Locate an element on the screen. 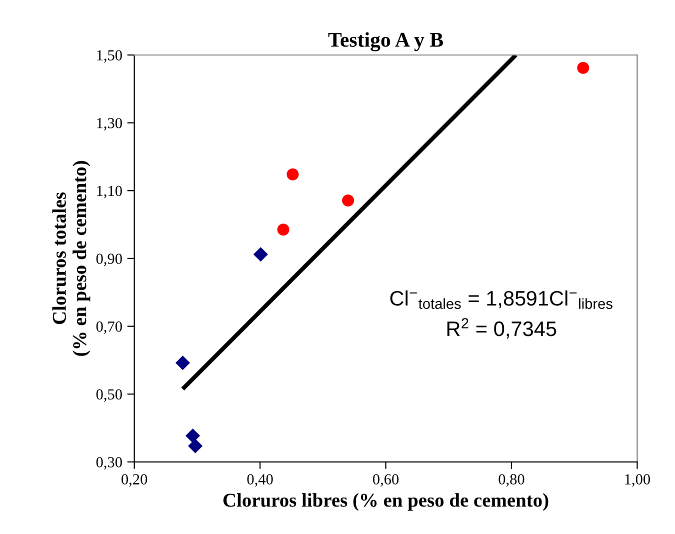  chart-title: Testigo A y B is located at coordinates (385, 42).